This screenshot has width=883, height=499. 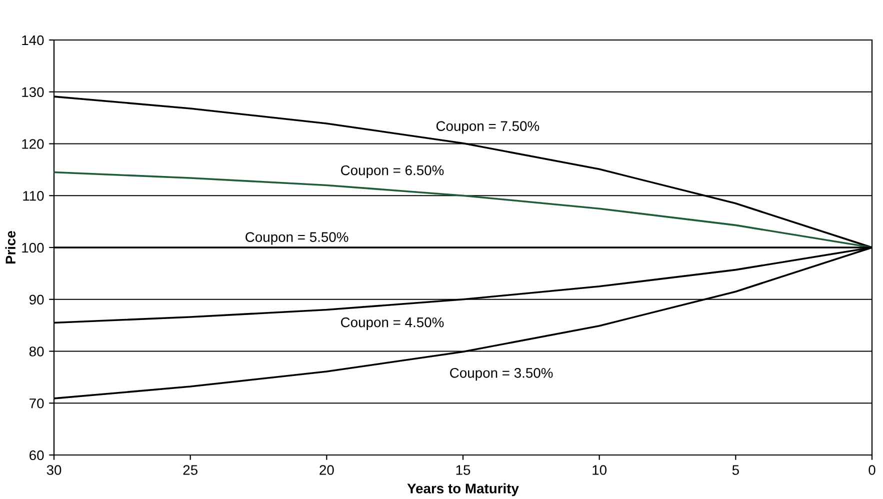 I want to click on y-tick-label: 130, so click(x=33, y=92).